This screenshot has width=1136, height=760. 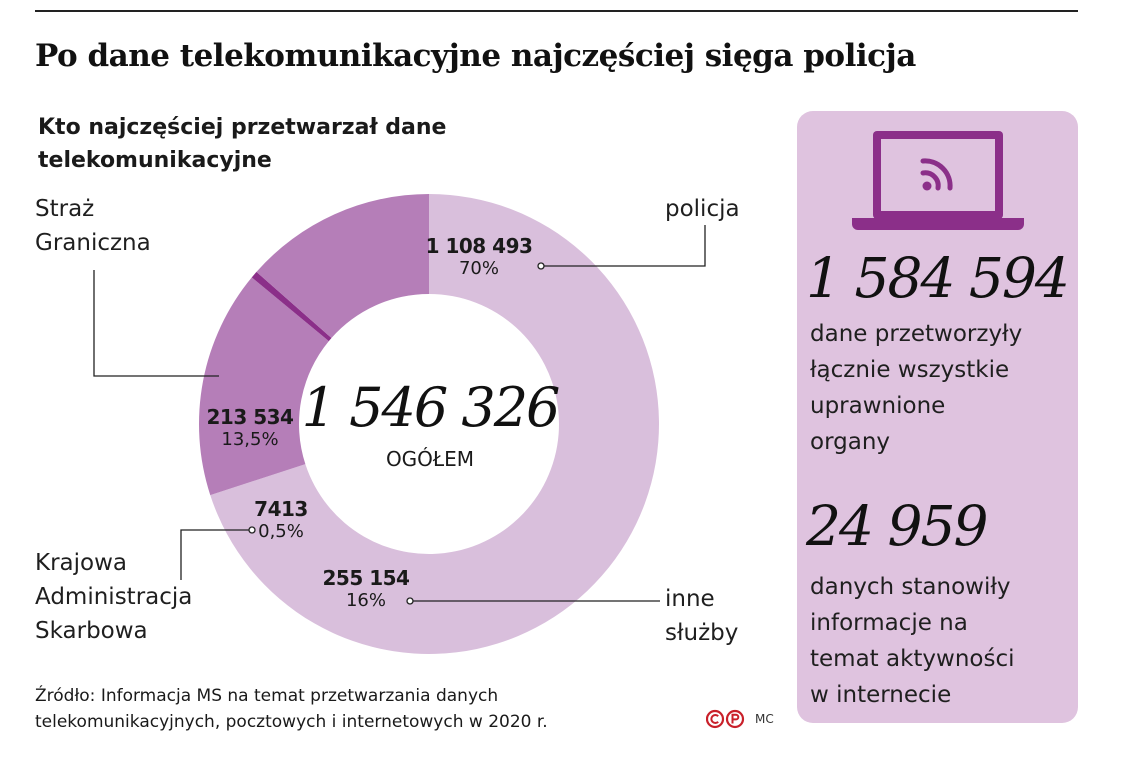 I want to click on laptop-rss-icon, so click(x=938, y=180).